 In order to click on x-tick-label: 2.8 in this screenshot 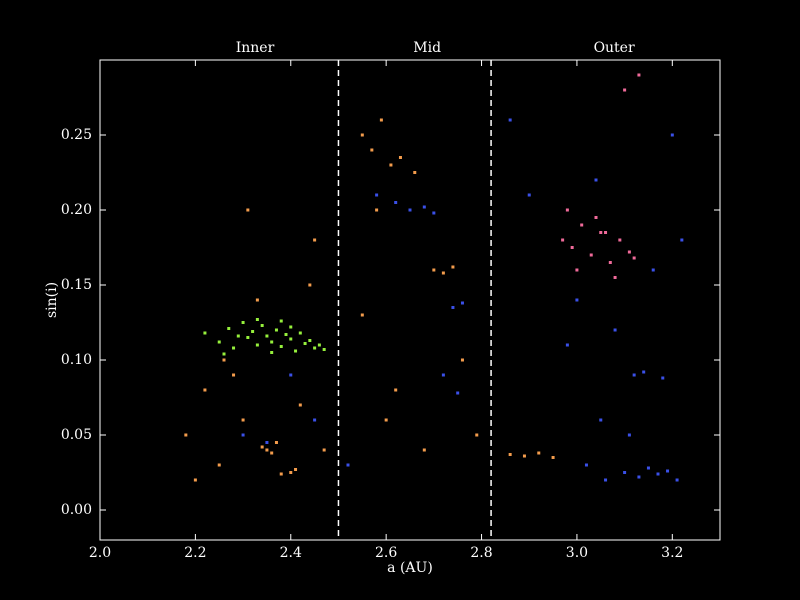, I will do `click(481, 553)`.